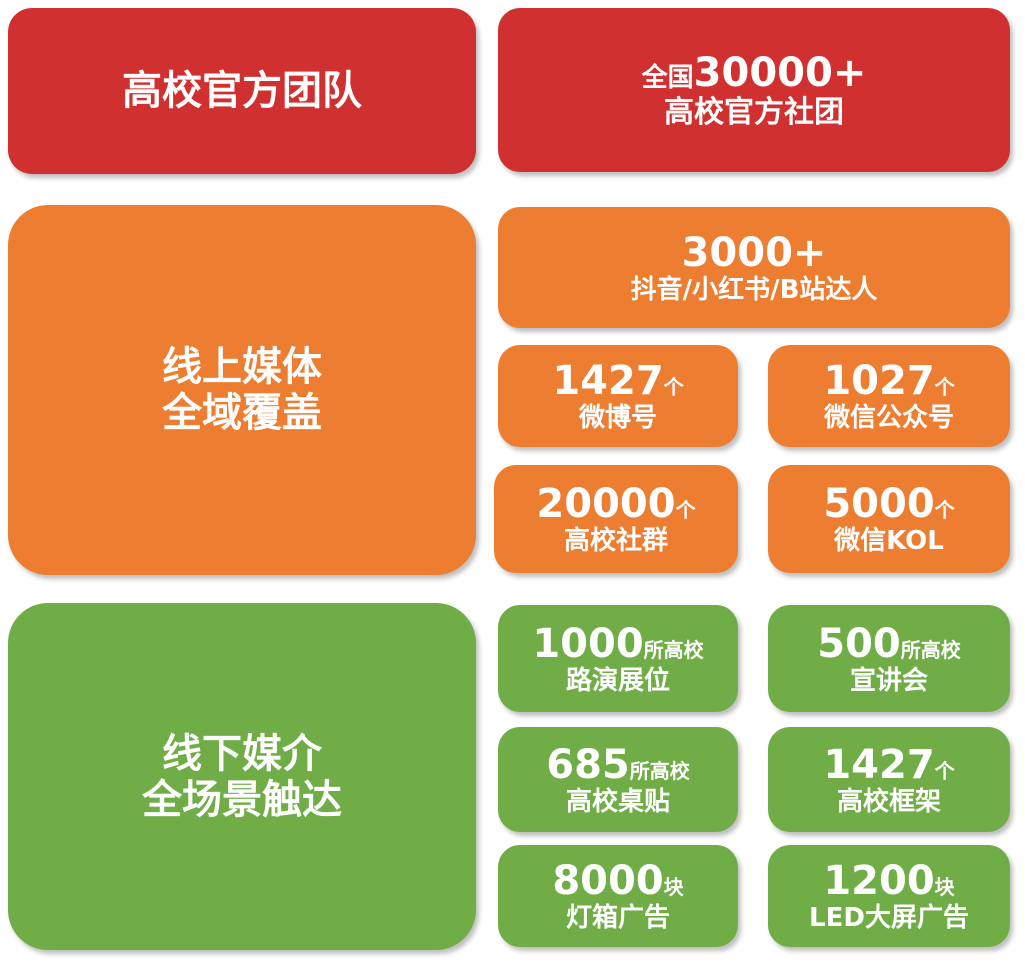 The image size is (1025, 970). I want to click on stat-value-line: 5000个, so click(888, 504).